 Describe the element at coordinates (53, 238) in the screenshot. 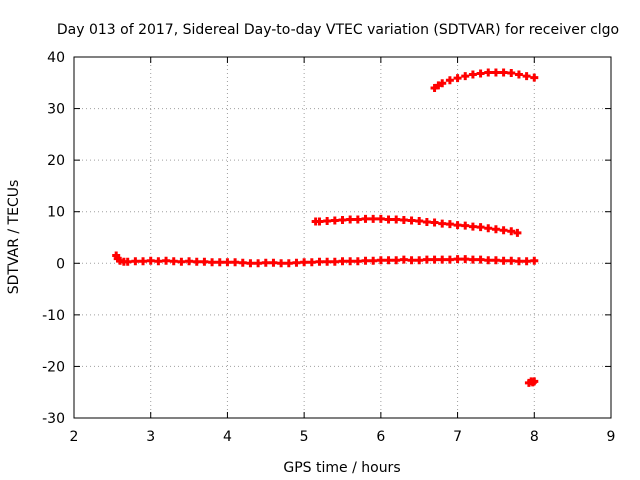

I see `y-tick-labels: 40 30 20 10 0 -10 -20 -30` at that location.